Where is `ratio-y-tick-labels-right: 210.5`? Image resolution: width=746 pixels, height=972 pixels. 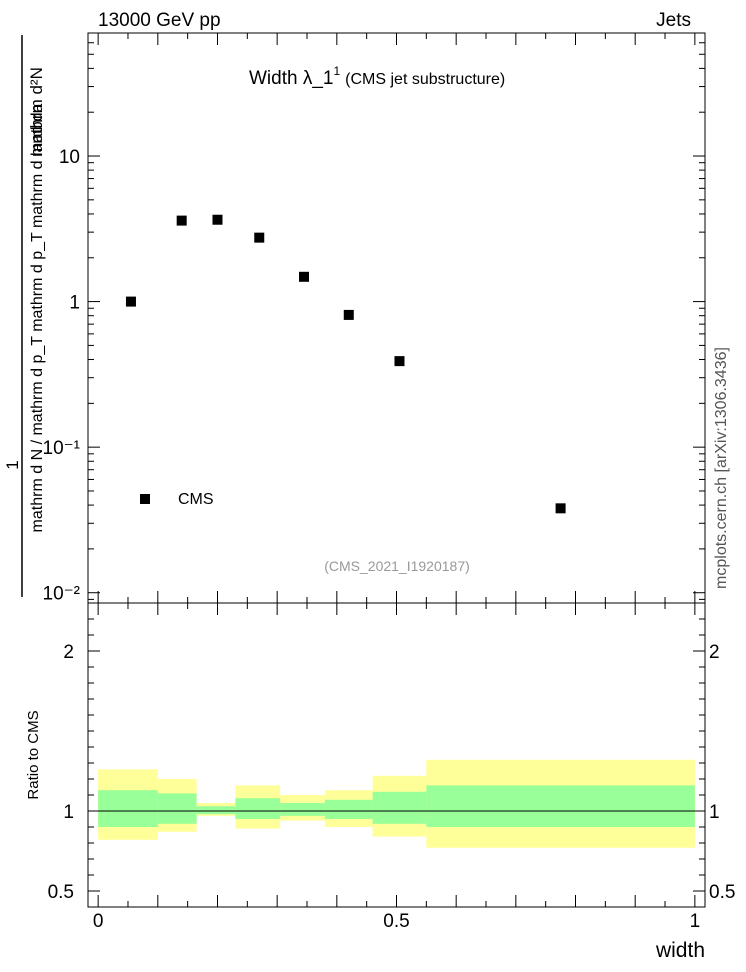
ratio-y-tick-labels-right: 210.5 is located at coordinates (722, 772).